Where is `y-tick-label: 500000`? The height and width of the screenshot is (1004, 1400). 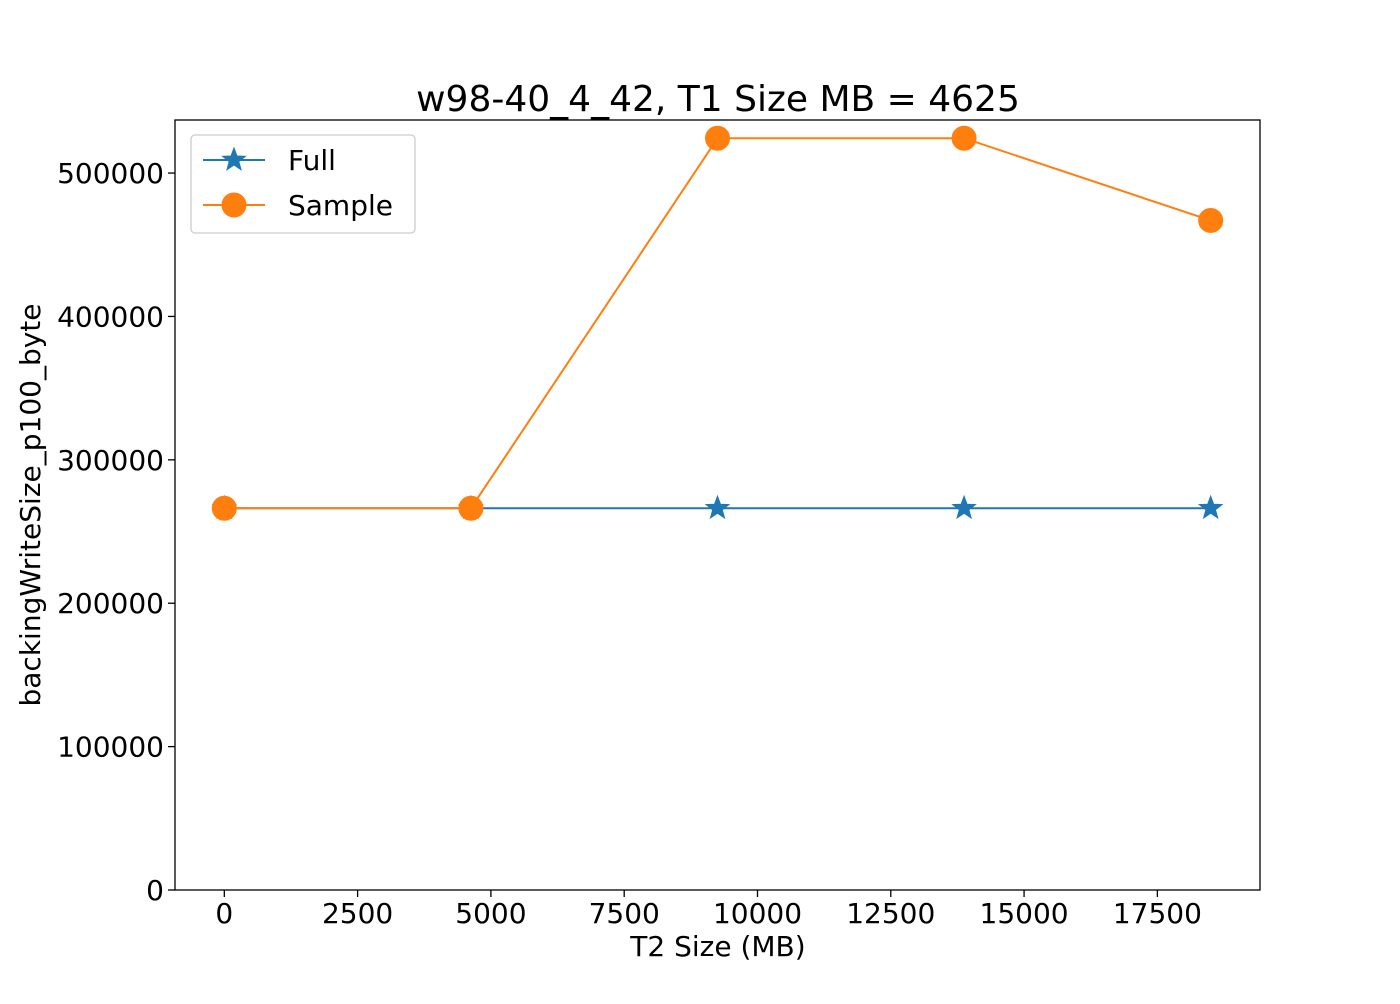
y-tick-label: 500000 is located at coordinates (110, 173).